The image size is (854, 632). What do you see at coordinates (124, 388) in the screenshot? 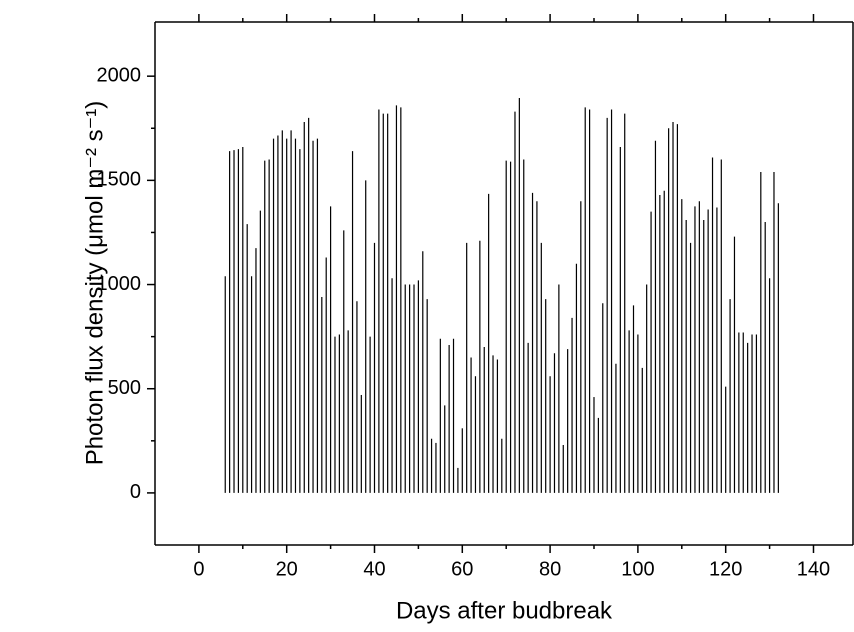
I see `y-tick-label: 500` at bounding box center [124, 388].